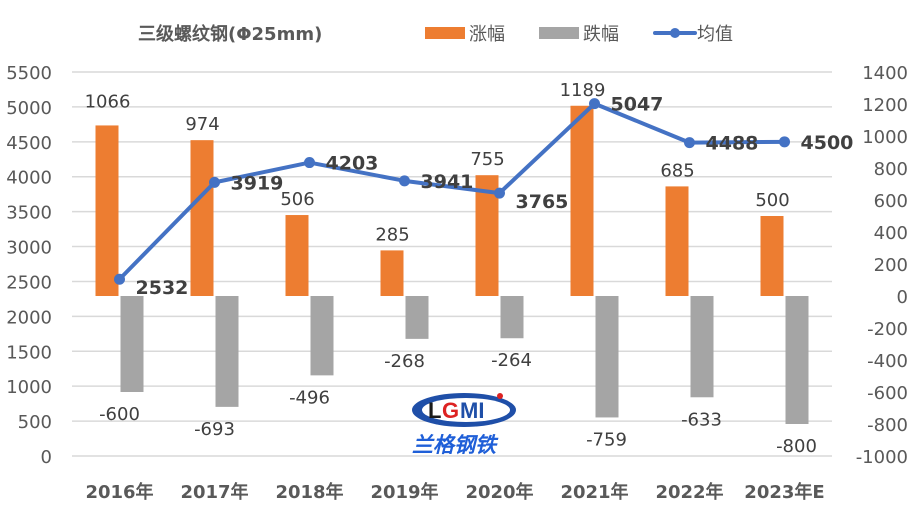  What do you see at coordinates (445, 33) in the screenshot?
I see `legend-swatch-rise-icon` at bounding box center [445, 33].